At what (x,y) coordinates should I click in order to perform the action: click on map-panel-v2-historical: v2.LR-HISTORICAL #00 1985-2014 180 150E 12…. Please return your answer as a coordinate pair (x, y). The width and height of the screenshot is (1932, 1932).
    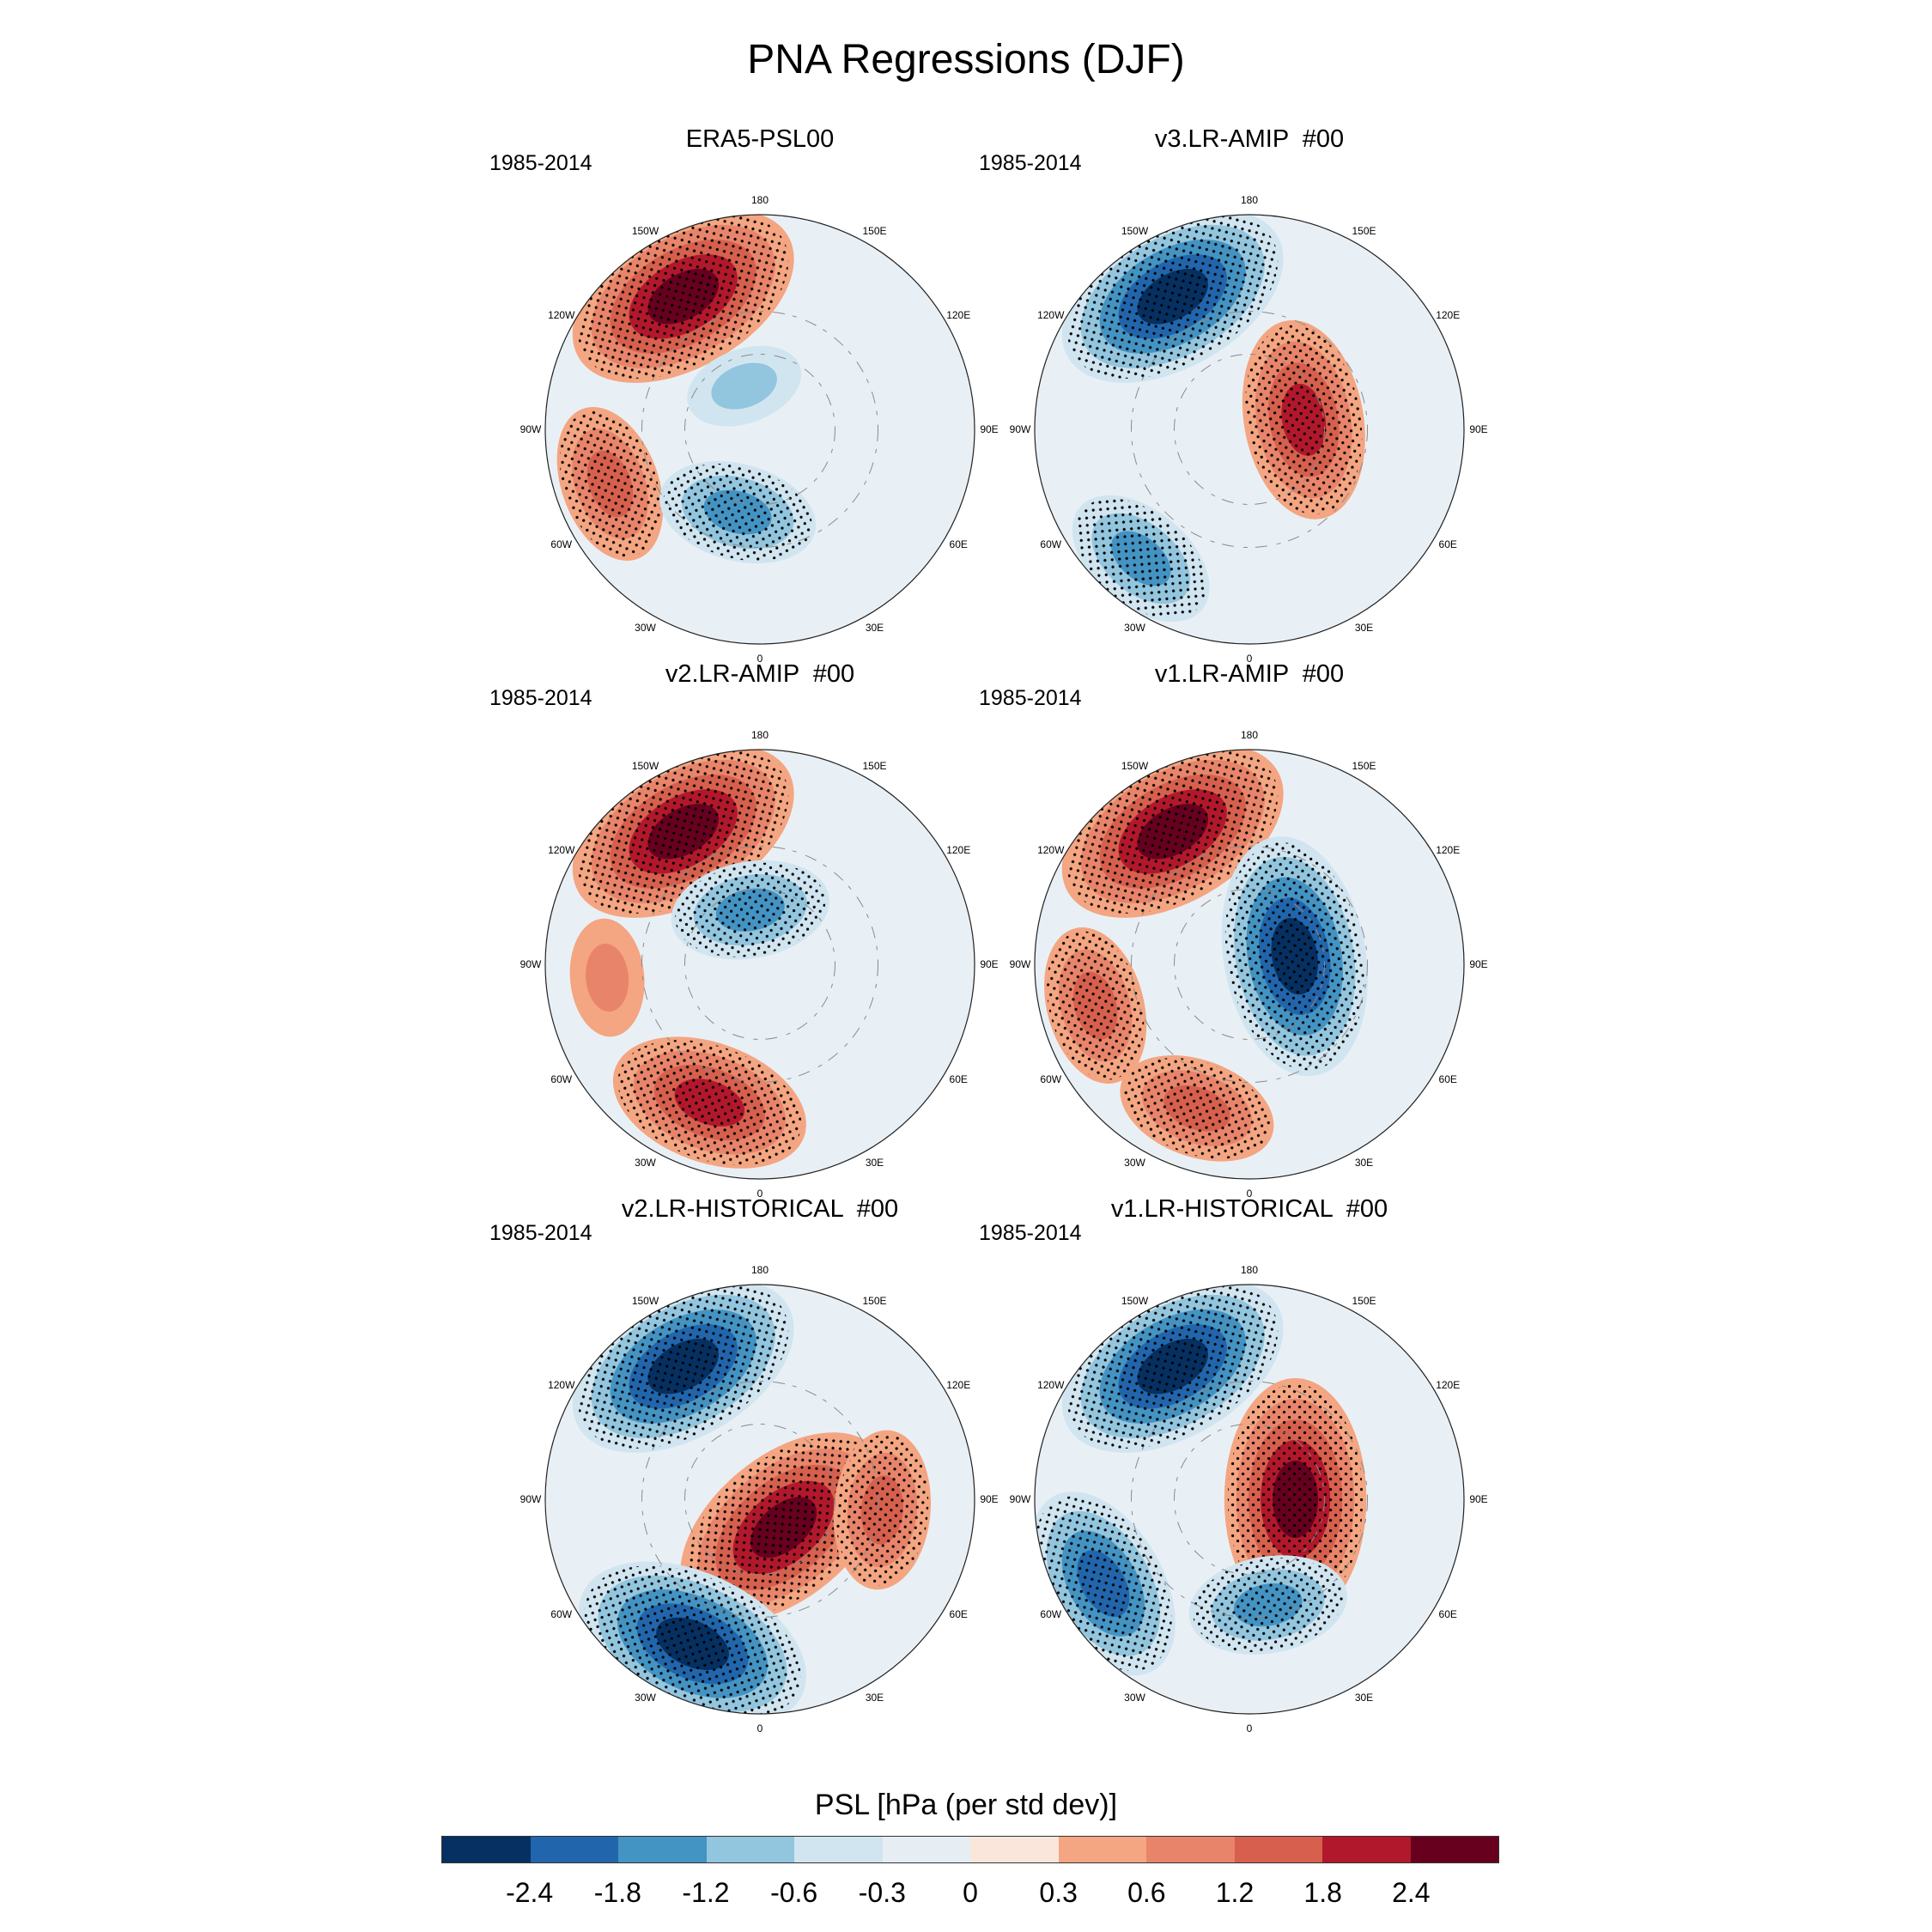
    Looking at the image, I should click on (744, 1467).